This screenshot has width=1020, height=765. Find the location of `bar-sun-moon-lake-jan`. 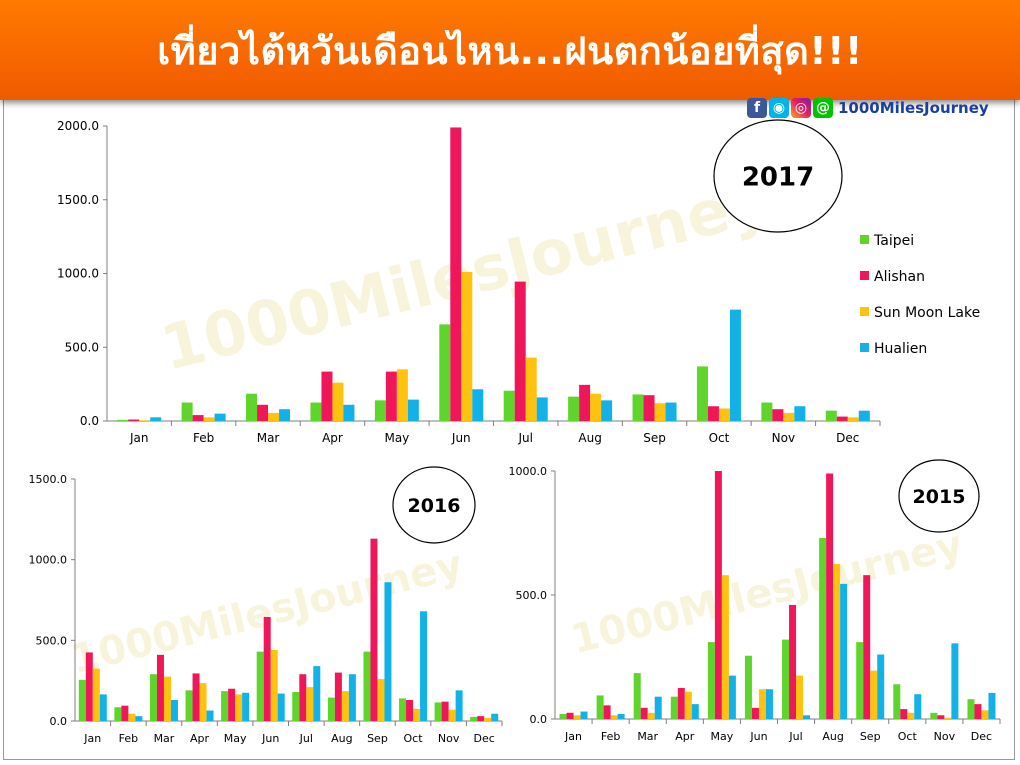

bar-sun-moon-lake-jan is located at coordinates (145, 420).